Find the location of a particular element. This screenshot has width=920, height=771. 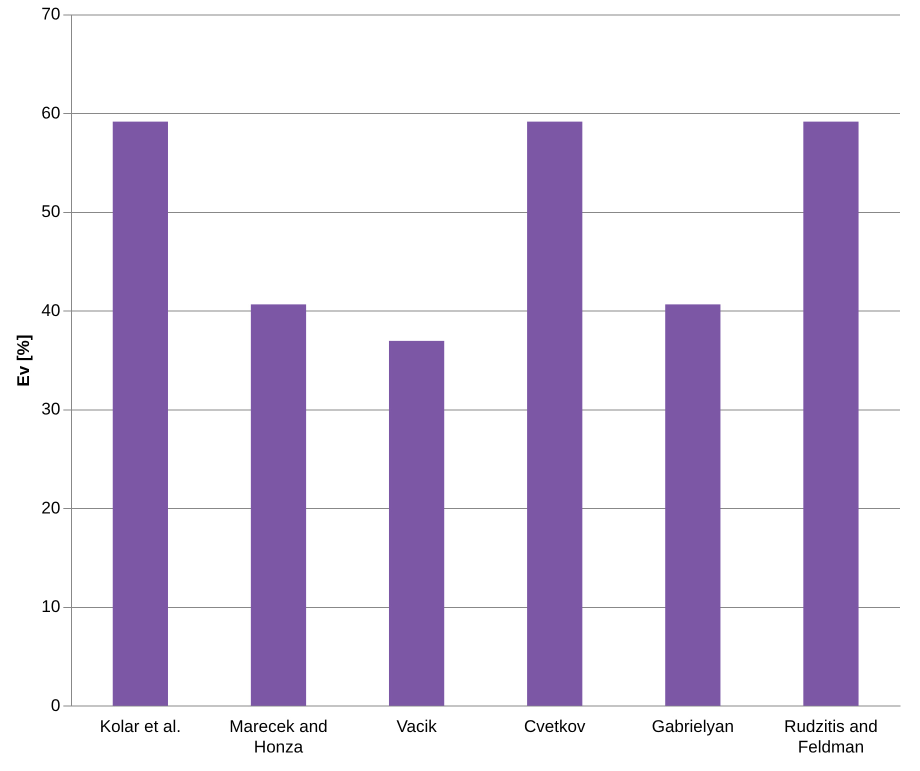

x-tick-label: Rudzitis and Feldman is located at coordinates (831, 736).